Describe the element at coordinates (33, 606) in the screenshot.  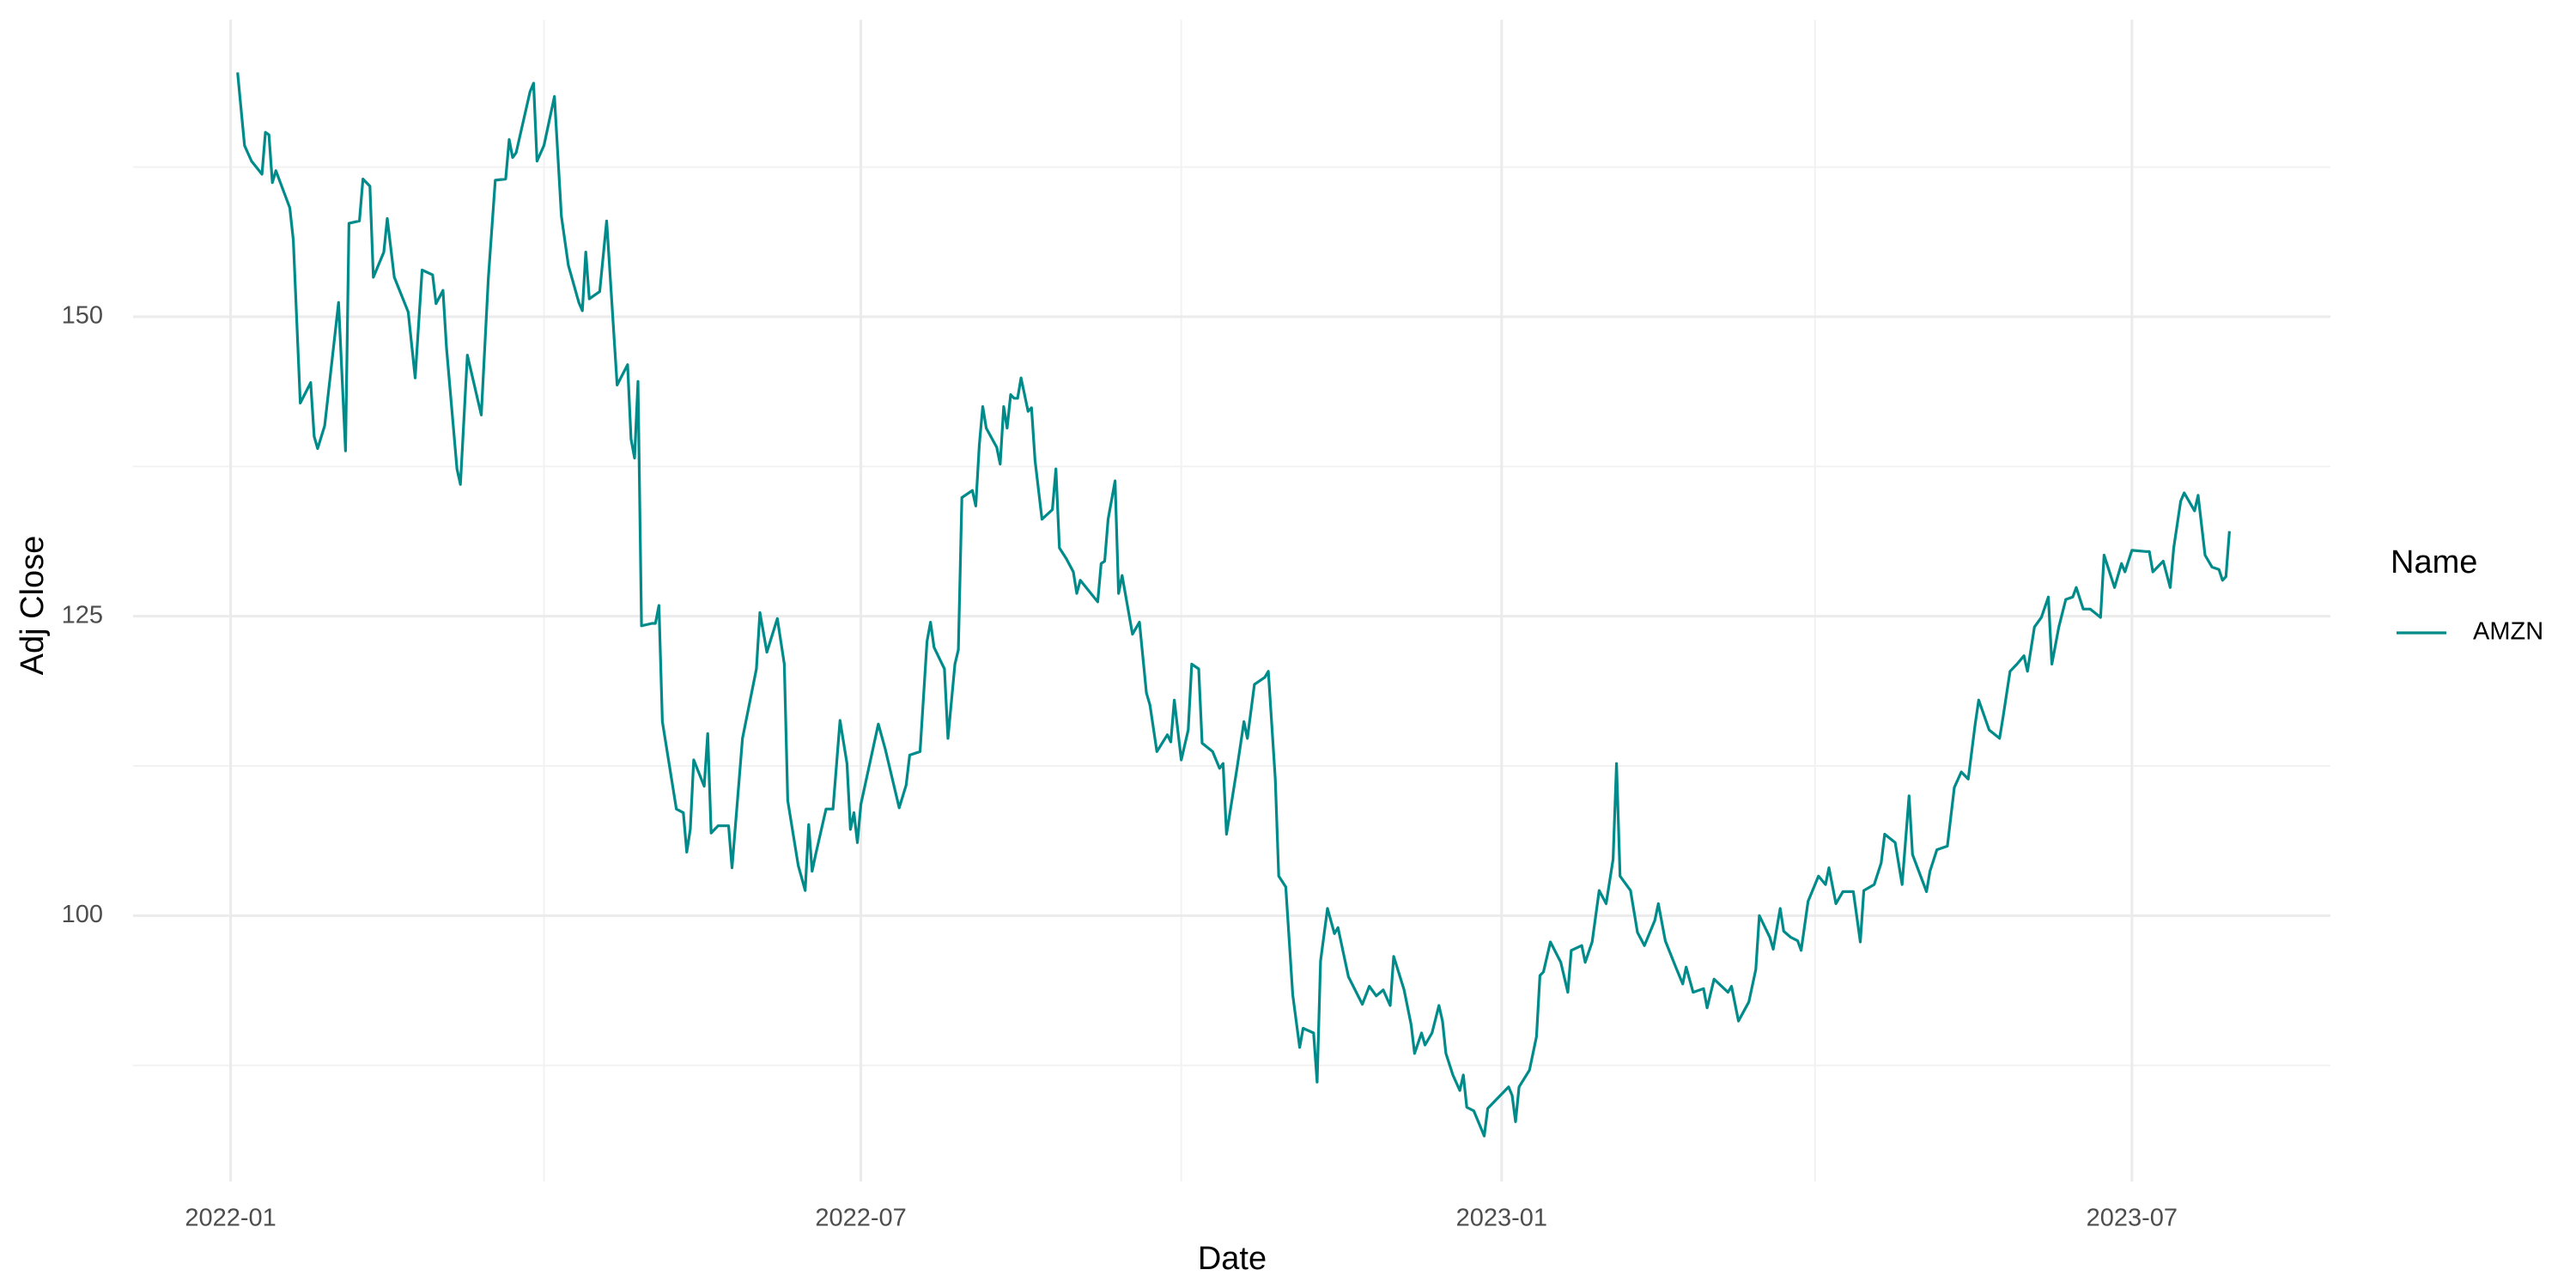
I see `y-axis-title: Adj Close` at that location.